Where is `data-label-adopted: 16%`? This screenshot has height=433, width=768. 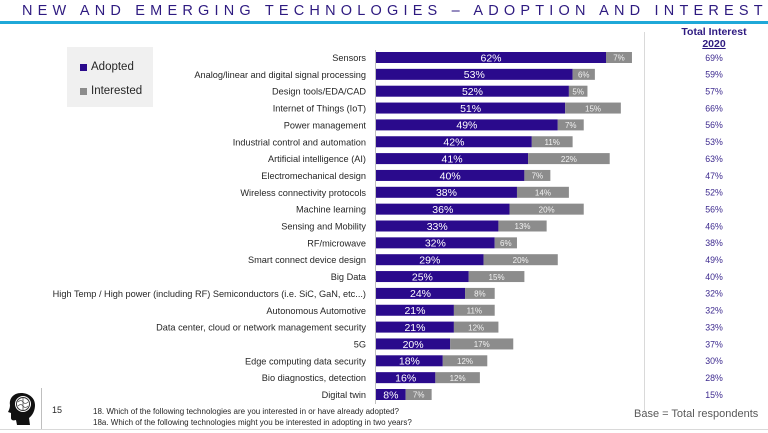
data-label-adopted: 16% is located at coordinates (405, 378).